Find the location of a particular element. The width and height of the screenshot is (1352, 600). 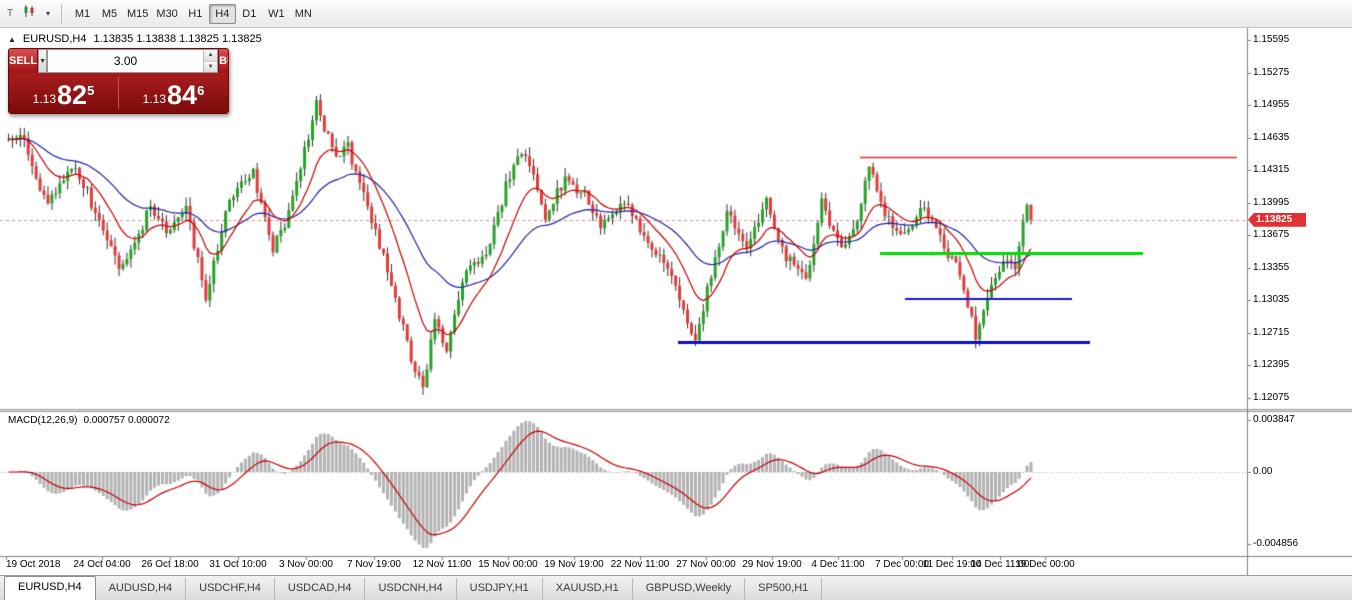

chevron-down-icon: ▼ is located at coordinates (43, 61).